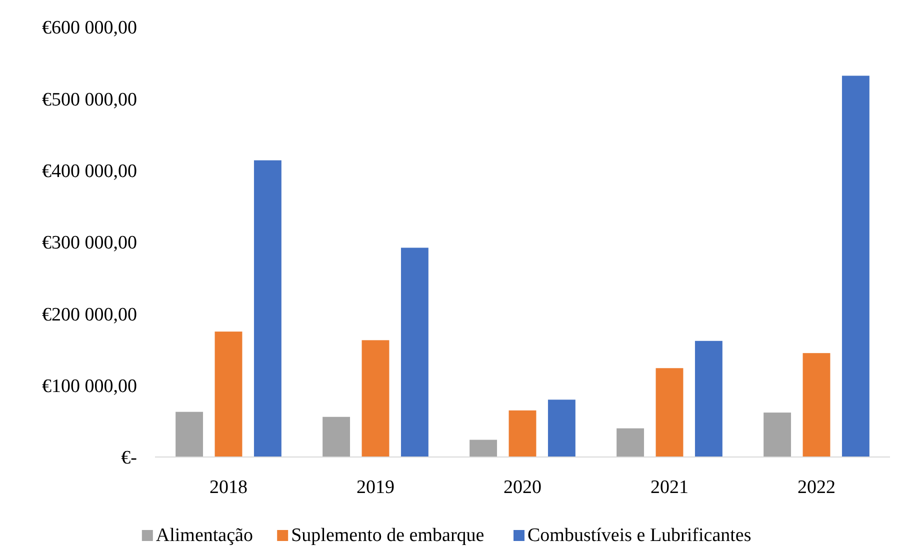 Image resolution: width=897 pixels, height=549 pixels. What do you see at coordinates (89, 171) in the screenshot?
I see `y-tick-label: €400 000,00` at bounding box center [89, 171].